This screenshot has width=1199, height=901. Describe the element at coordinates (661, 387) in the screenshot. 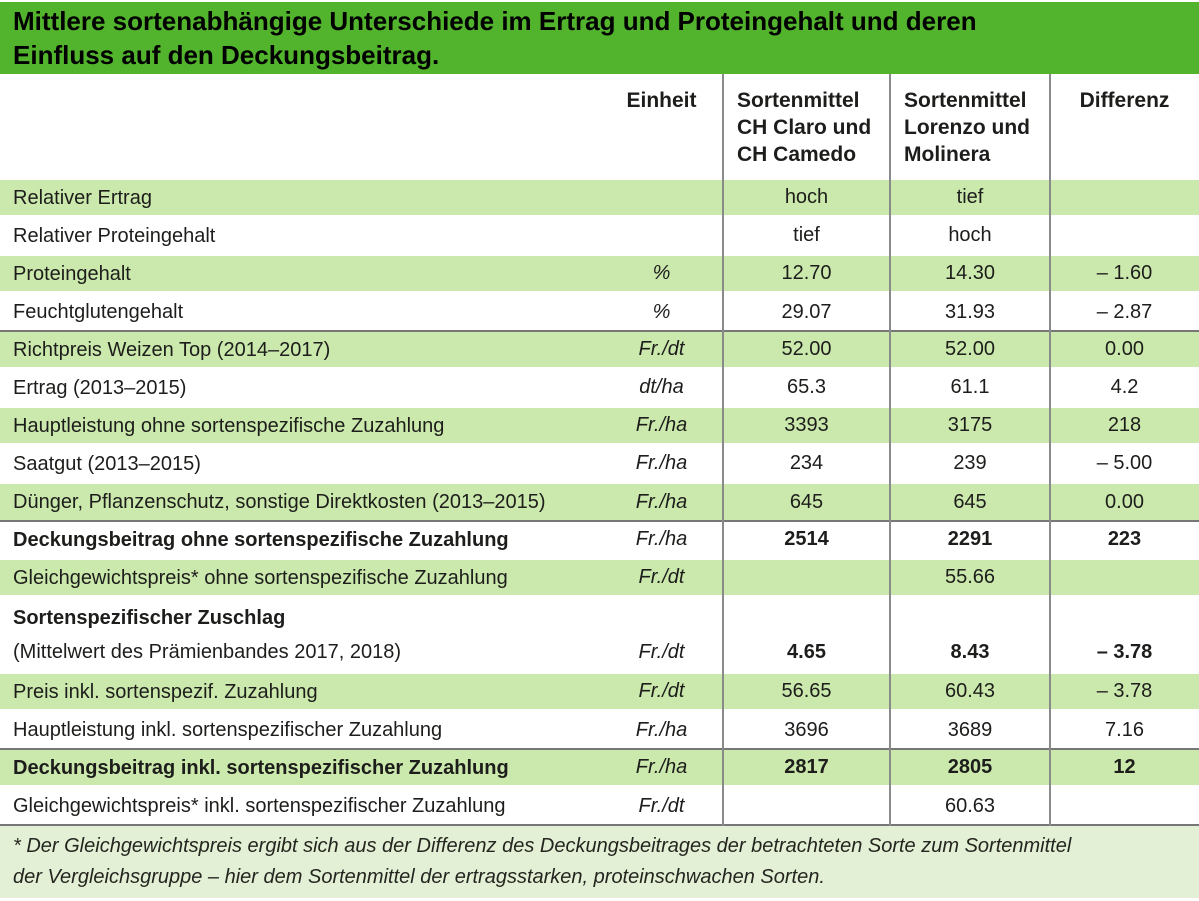

I see `unit-value: dt/ha` at that location.